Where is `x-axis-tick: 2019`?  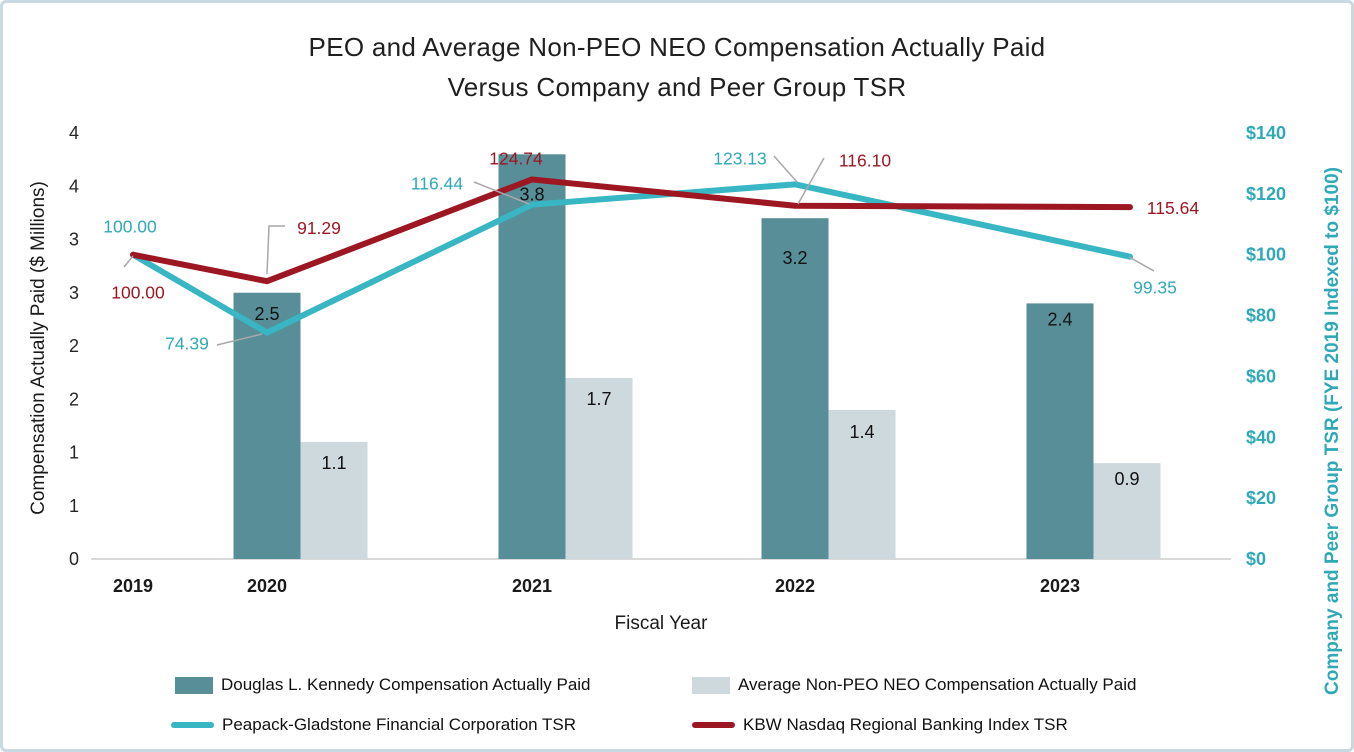 x-axis-tick: 2019 is located at coordinates (133, 586).